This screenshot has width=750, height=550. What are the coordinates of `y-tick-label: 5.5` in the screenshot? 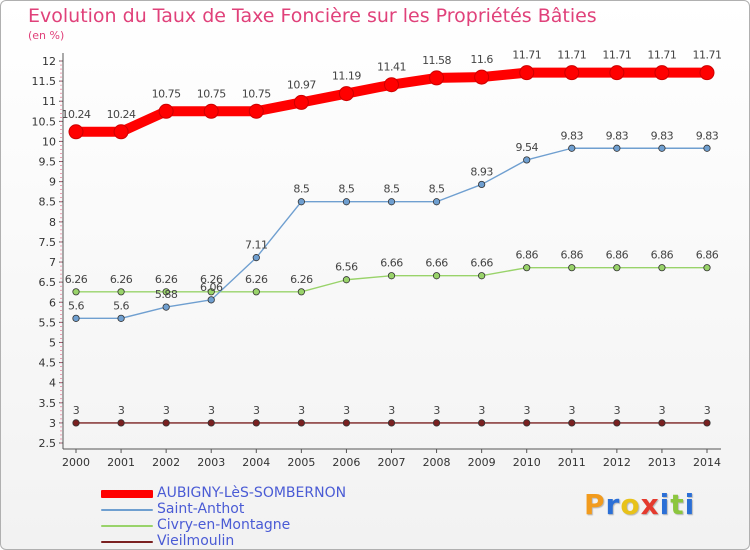 It's located at (48, 322).